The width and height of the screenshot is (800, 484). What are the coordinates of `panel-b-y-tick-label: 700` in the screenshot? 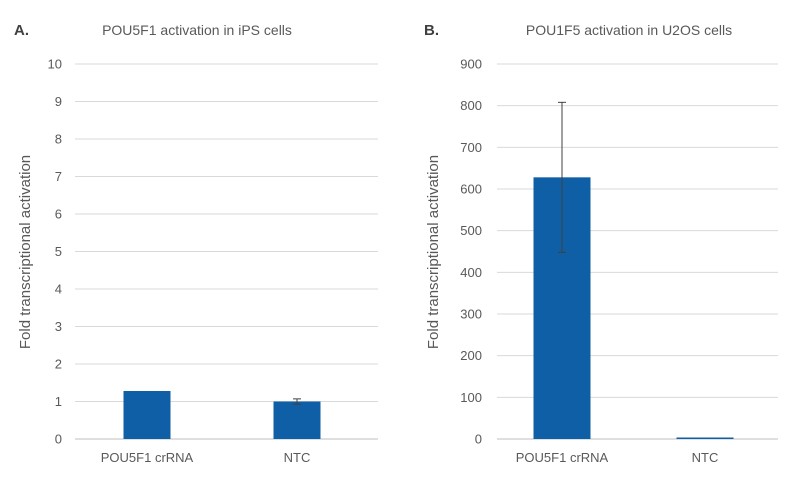 It's located at (471, 147).